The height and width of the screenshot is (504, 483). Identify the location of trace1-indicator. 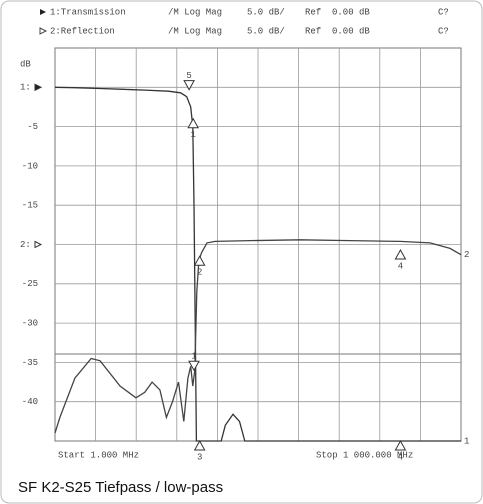
(43, 12).